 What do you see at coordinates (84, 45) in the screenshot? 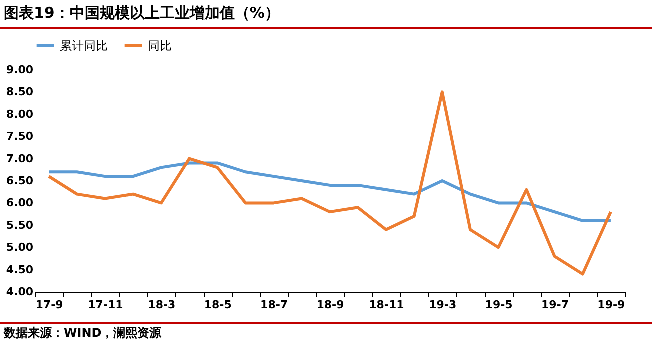
I see `legend-label: 累计同比` at bounding box center [84, 45].